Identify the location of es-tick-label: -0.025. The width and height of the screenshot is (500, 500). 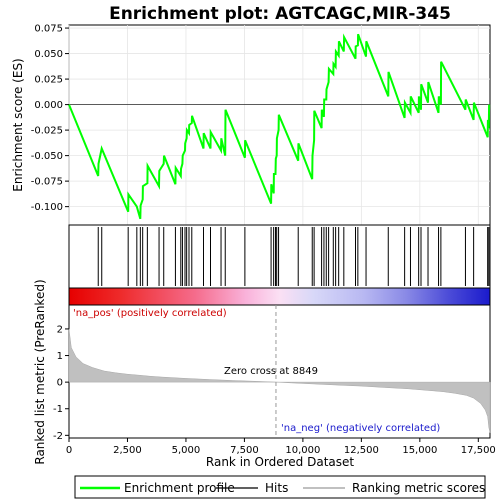
(47, 131).